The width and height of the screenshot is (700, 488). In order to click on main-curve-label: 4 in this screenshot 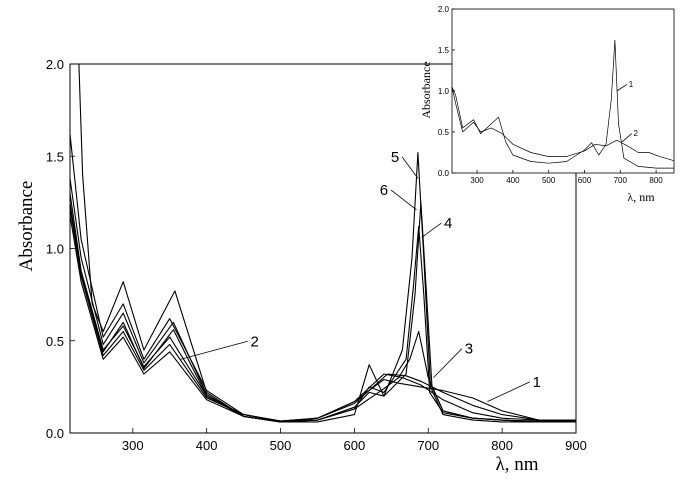, I will do `click(448, 223)`.